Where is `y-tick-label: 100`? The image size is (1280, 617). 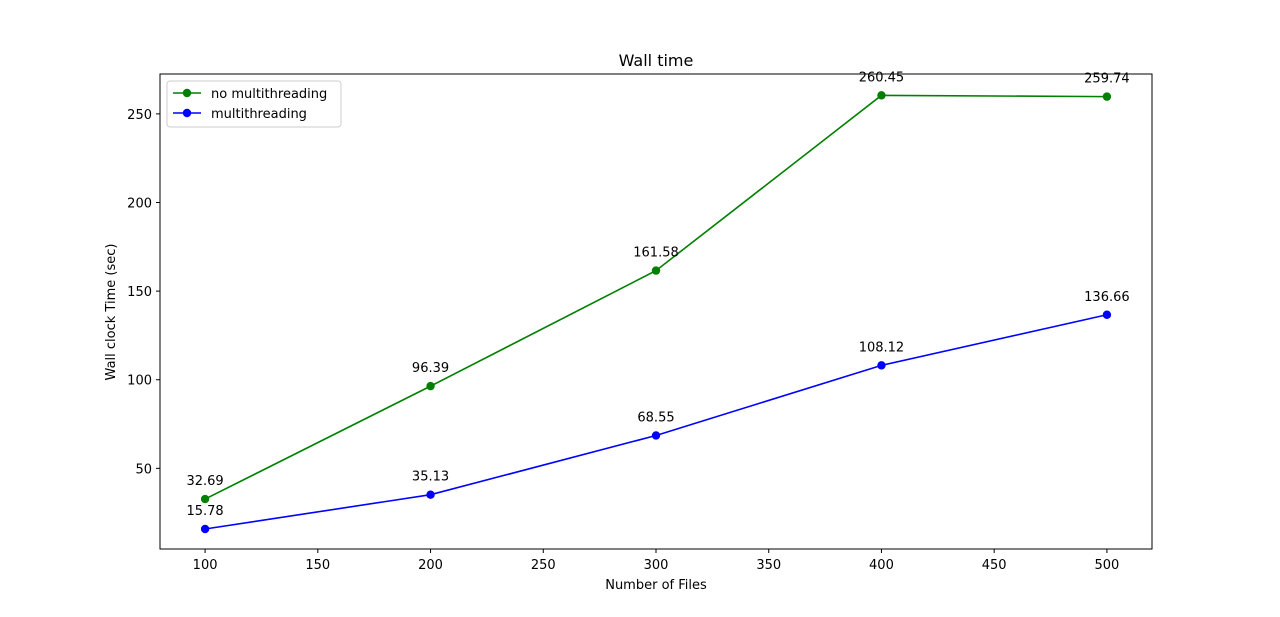
y-tick-label: 100 is located at coordinates (139, 381).